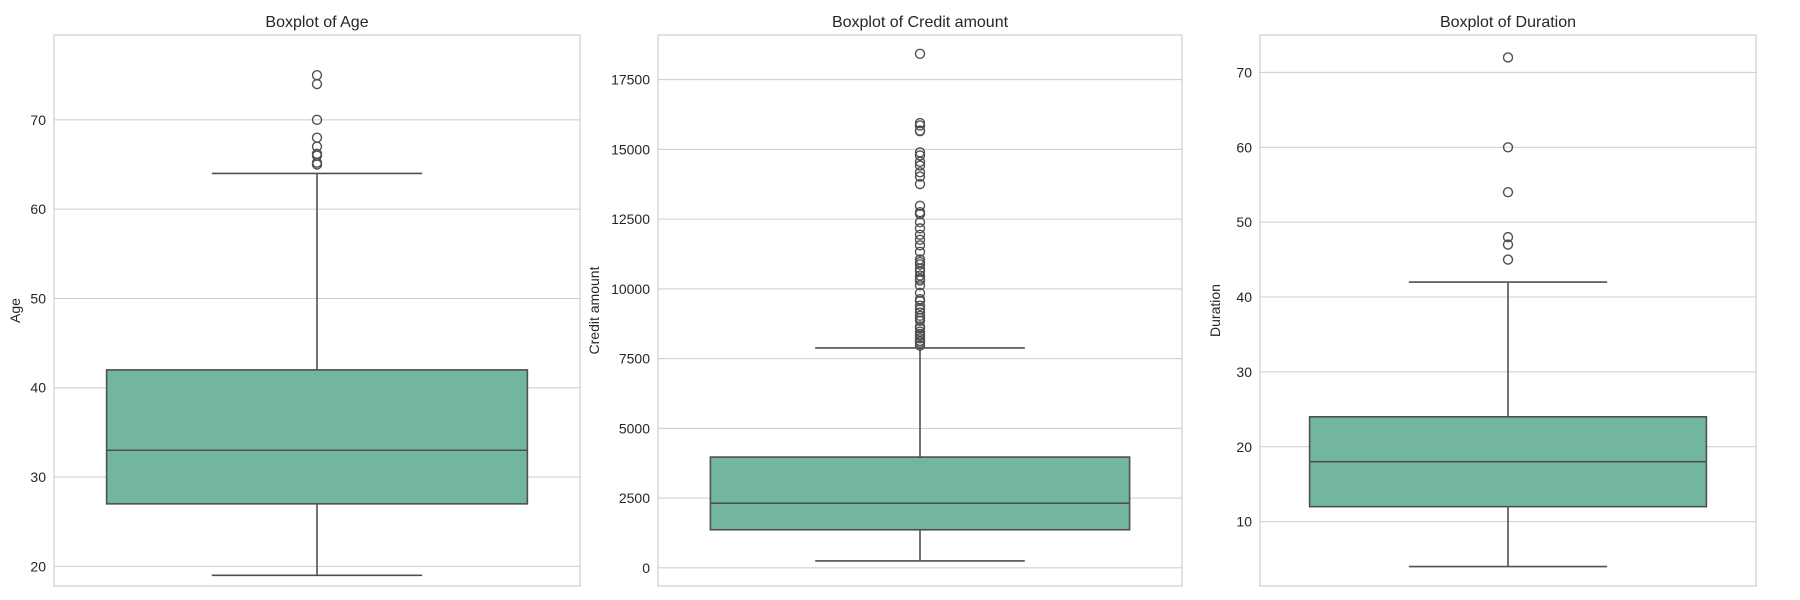 The image size is (1800, 600). Describe the element at coordinates (630, 149) in the screenshot. I see `y-tick-label: 15000` at that location.